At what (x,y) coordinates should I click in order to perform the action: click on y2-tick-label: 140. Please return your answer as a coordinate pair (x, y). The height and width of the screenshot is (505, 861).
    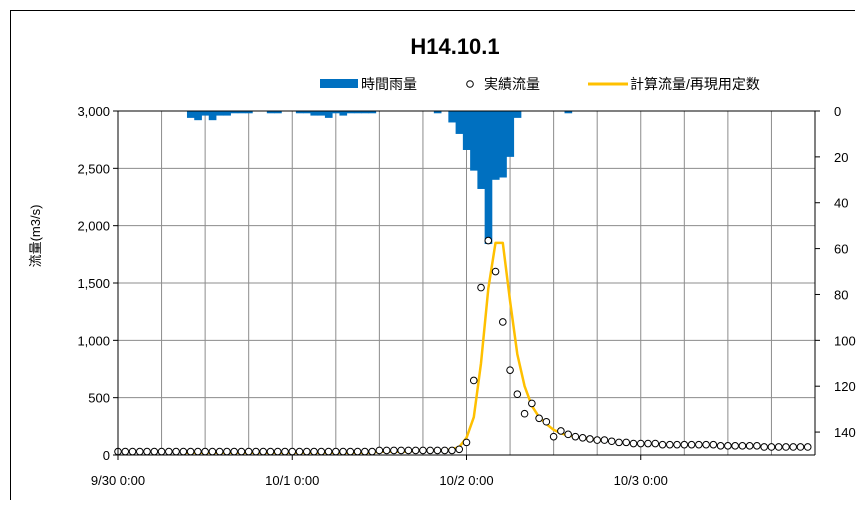
    Looking at the image, I should click on (845, 432).